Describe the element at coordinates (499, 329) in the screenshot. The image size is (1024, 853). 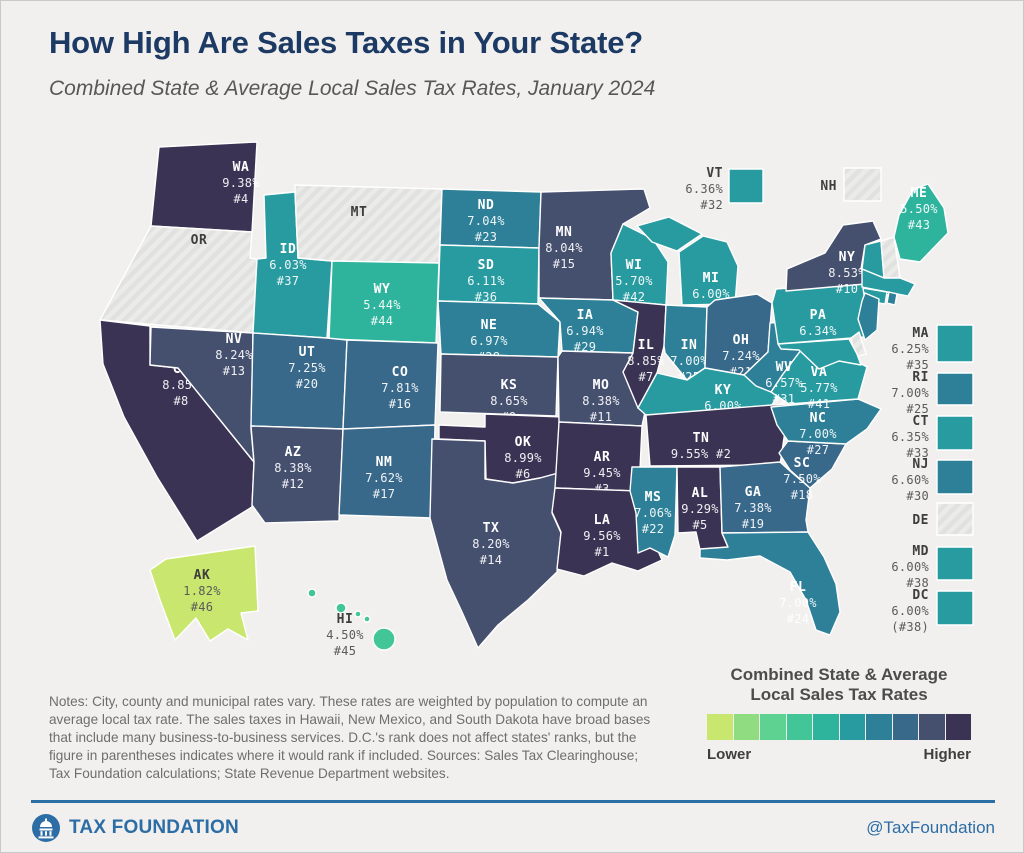
I see `state-shape-ne` at that location.